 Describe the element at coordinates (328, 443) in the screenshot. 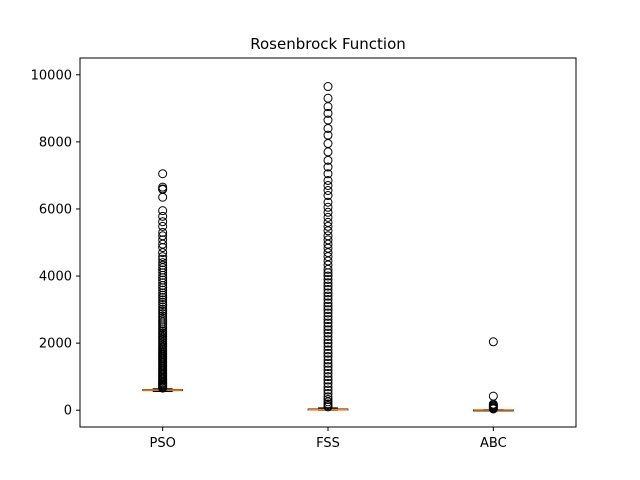

I see `x-tick-label: FSS` at that location.